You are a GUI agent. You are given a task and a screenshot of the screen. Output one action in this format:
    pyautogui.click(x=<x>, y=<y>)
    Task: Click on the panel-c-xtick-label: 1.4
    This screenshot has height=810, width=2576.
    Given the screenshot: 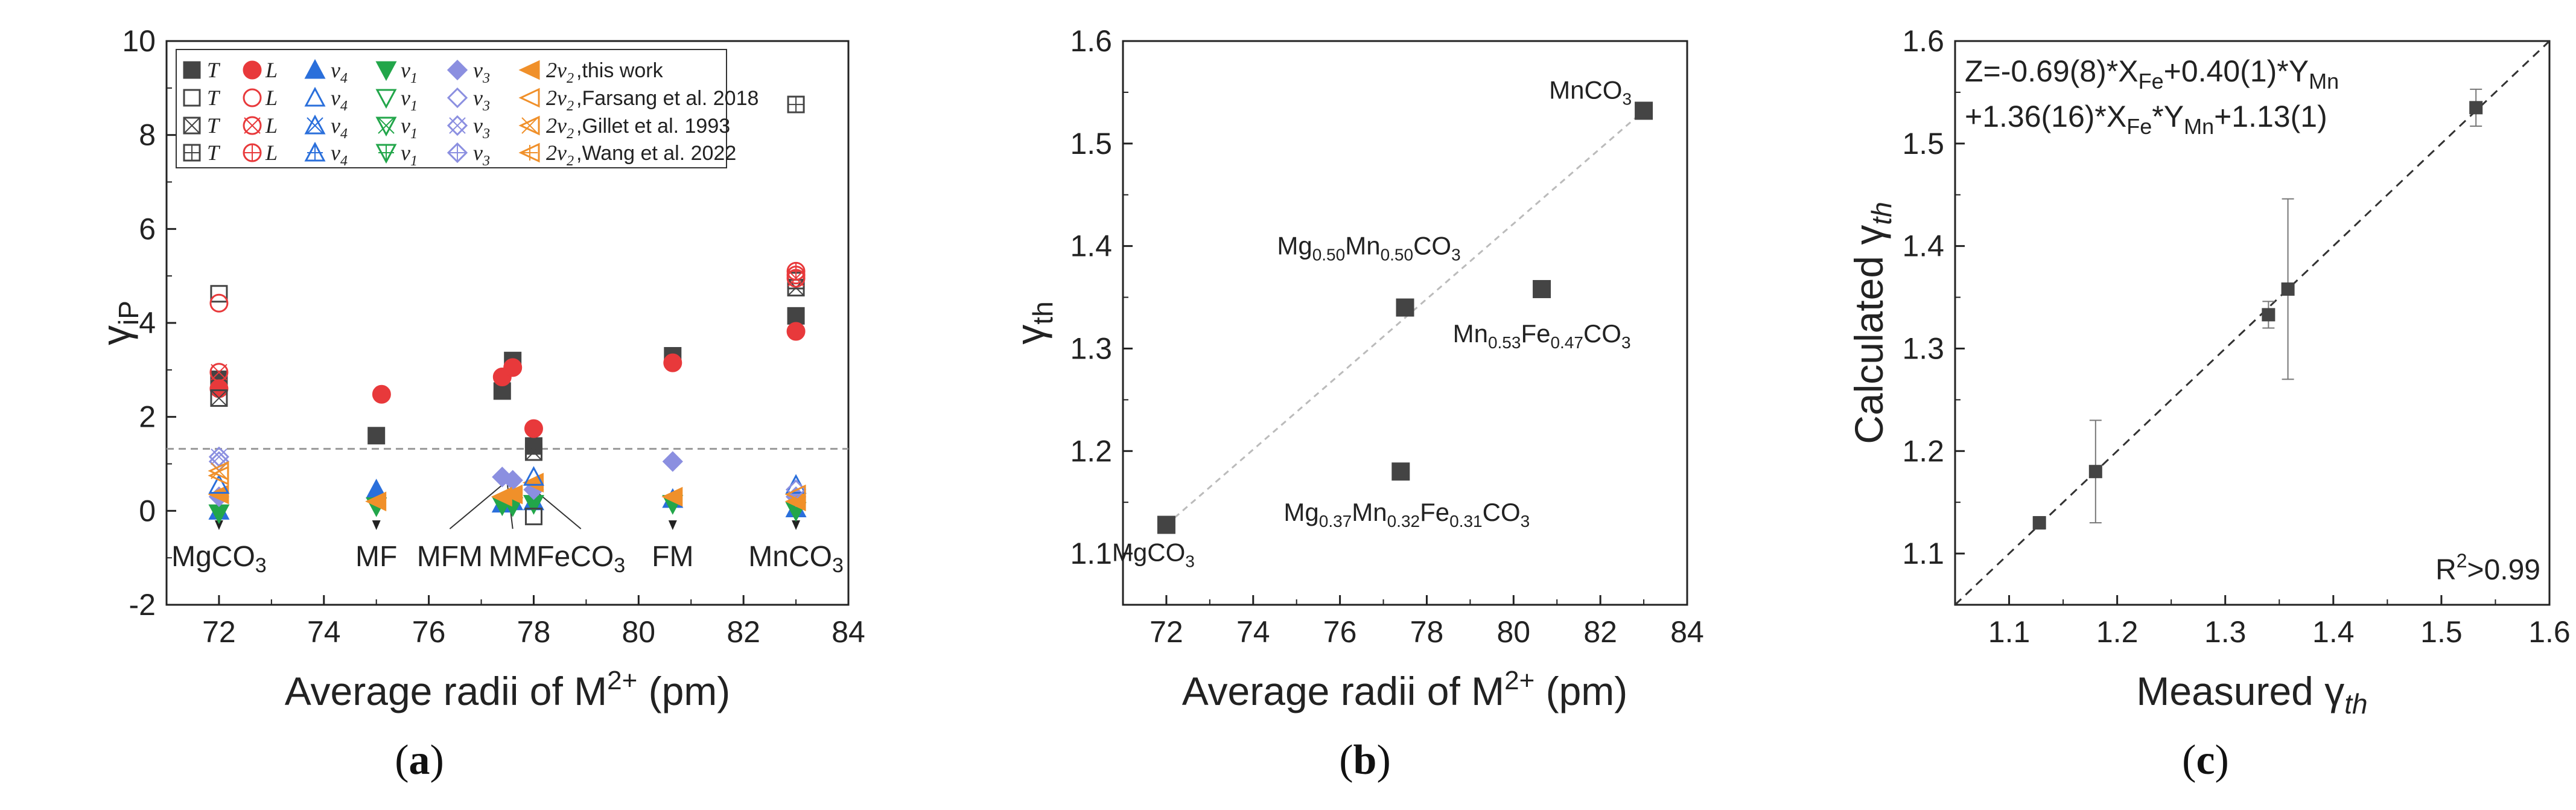 What is the action you would take?
    pyautogui.click(x=2333, y=632)
    